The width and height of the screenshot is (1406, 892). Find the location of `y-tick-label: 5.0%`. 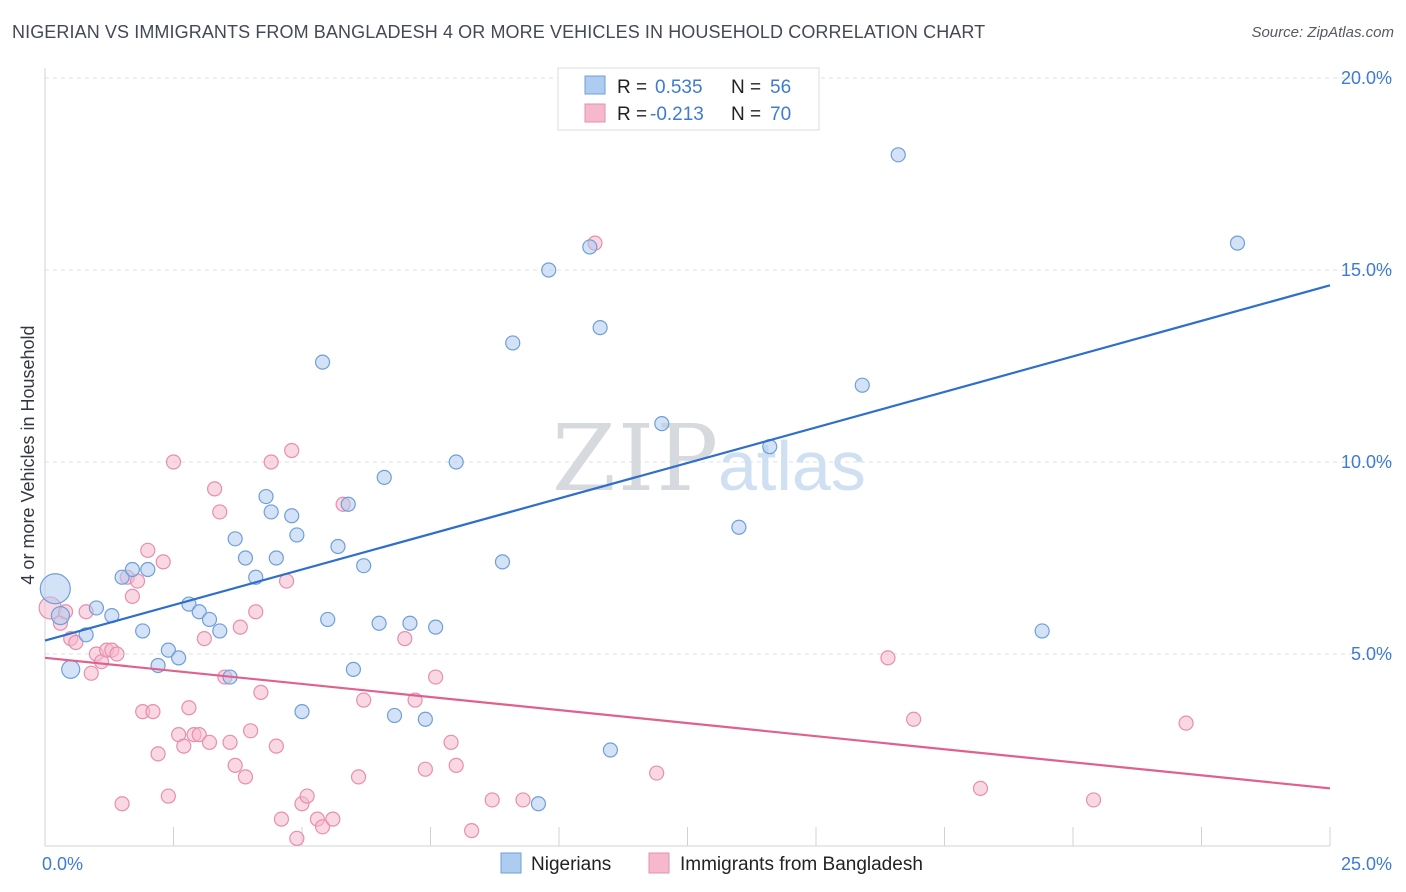

y-tick-label: 5.0% is located at coordinates (1371, 654).